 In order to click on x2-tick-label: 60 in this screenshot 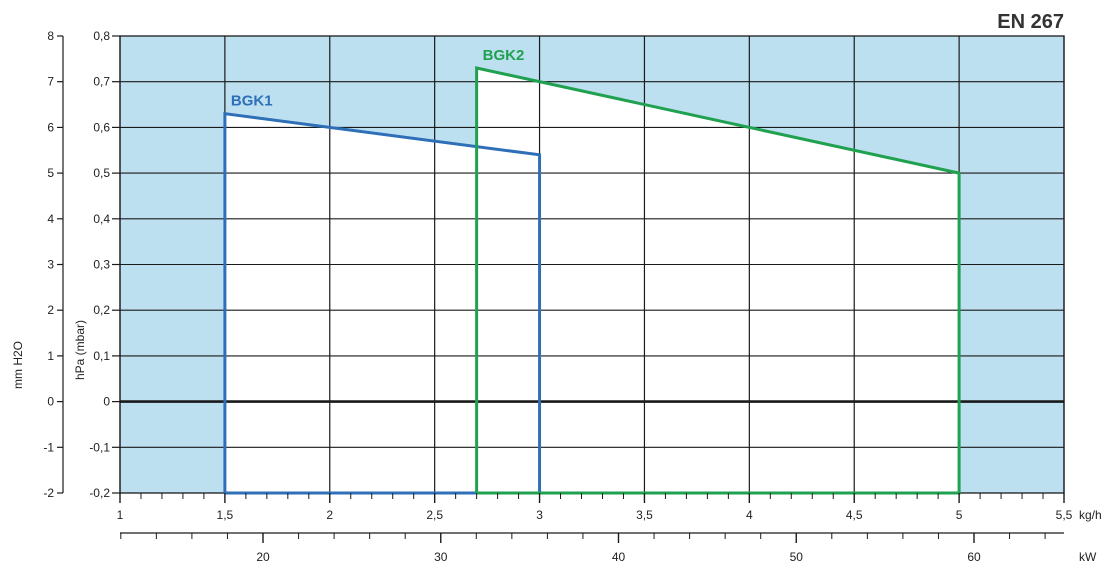, I will do `click(974, 557)`.